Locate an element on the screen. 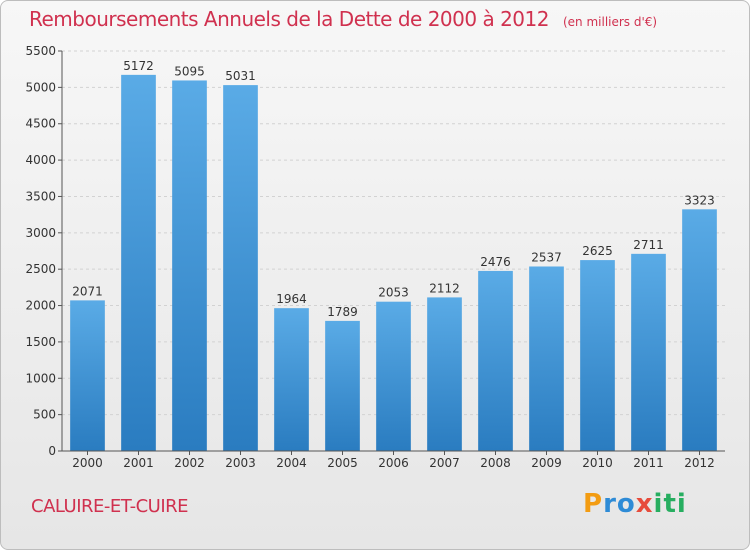  x-tick-label: 2004 is located at coordinates (291, 463).